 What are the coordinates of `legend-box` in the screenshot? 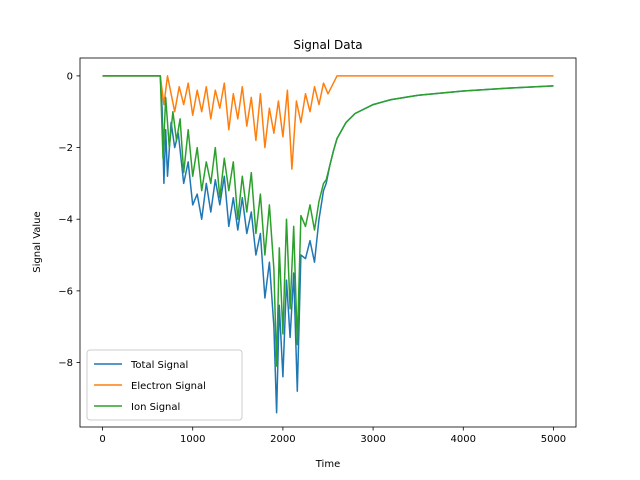 It's located at (164, 385).